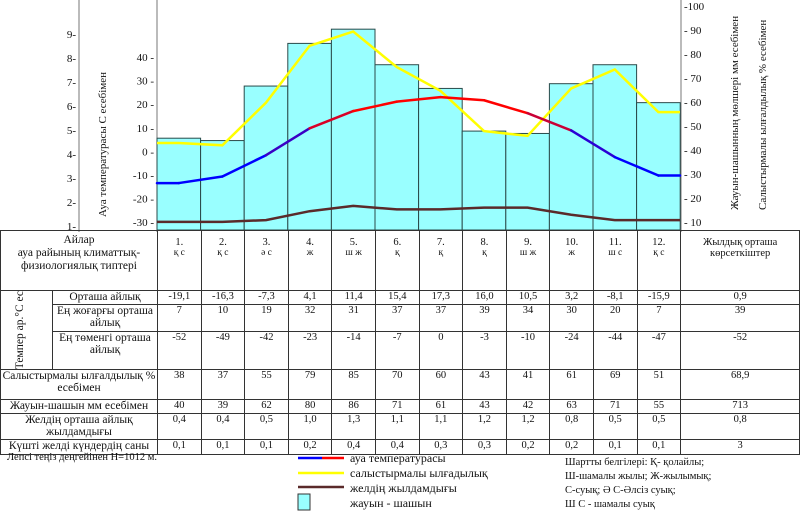 This screenshot has height=511, width=800. What do you see at coordinates (179, 242) in the screenshot?
I see `month-number: 1.` at bounding box center [179, 242].